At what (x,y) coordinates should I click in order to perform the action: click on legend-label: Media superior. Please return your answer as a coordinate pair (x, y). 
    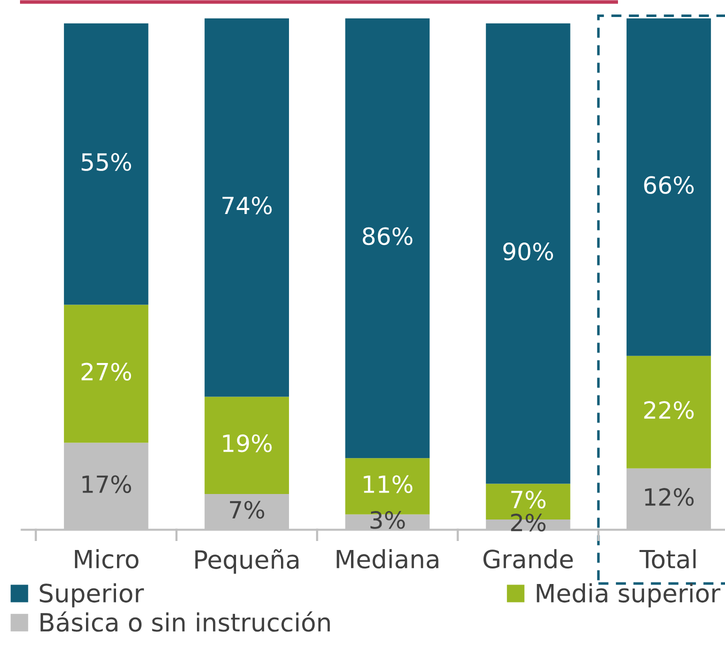
    Looking at the image, I should click on (628, 595).